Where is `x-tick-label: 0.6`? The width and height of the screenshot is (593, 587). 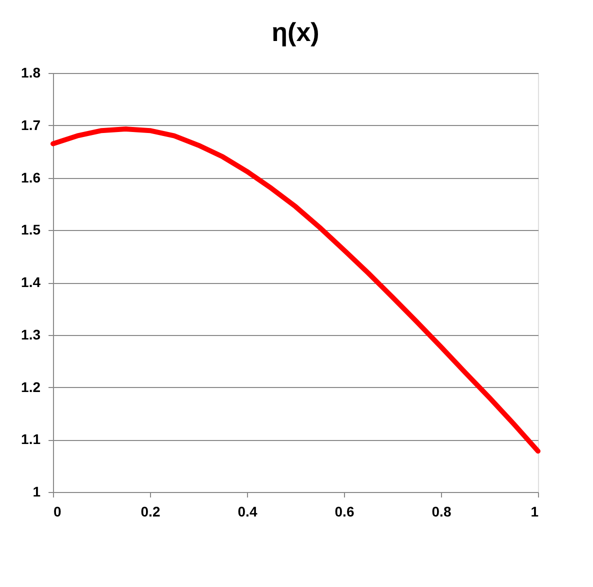
x-tick-label: 0.6 is located at coordinates (344, 512).